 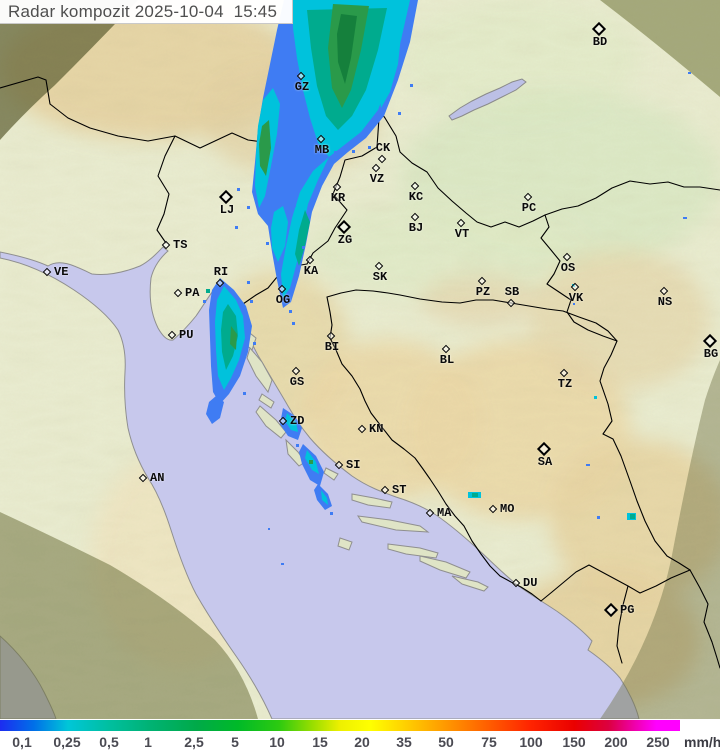 What do you see at coordinates (320, 742) in the screenshot?
I see `scale-label-7: 15` at bounding box center [320, 742].